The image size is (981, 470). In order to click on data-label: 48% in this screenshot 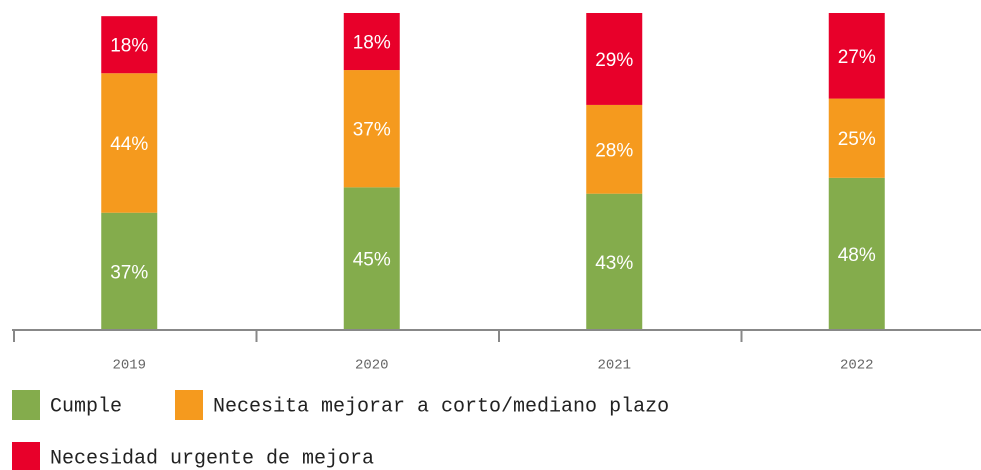, I will do `click(857, 255)`.